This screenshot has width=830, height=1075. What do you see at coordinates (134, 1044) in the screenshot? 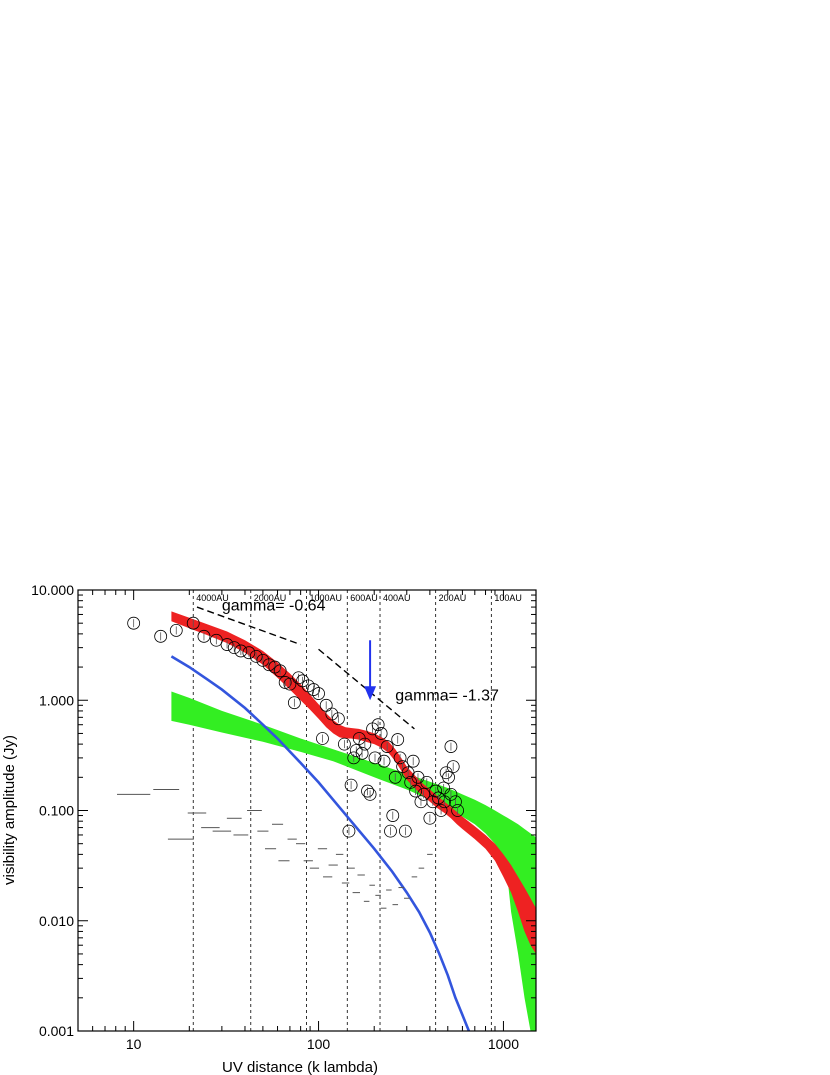
I see `x-tick-label-10: 10` at bounding box center [134, 1044].